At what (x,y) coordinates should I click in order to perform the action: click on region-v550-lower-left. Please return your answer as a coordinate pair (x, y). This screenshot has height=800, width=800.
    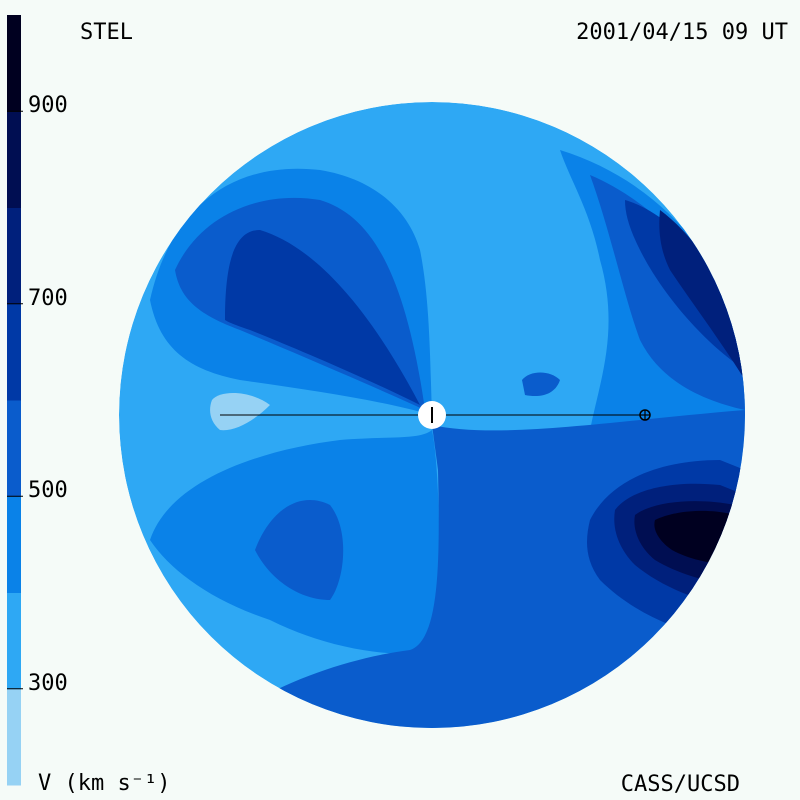
    Looking at the image, I should click on (299, 550).